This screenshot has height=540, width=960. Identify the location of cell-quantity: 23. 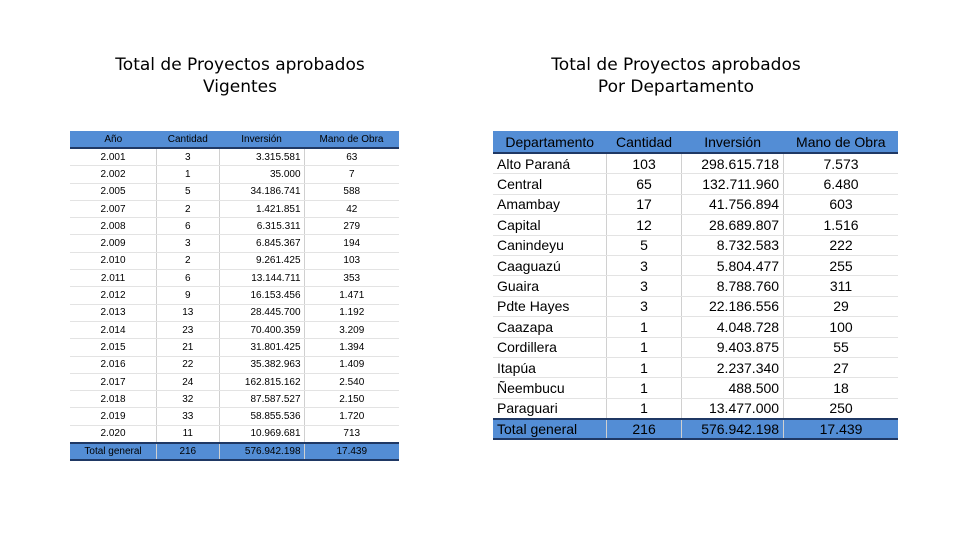
(188, 330).